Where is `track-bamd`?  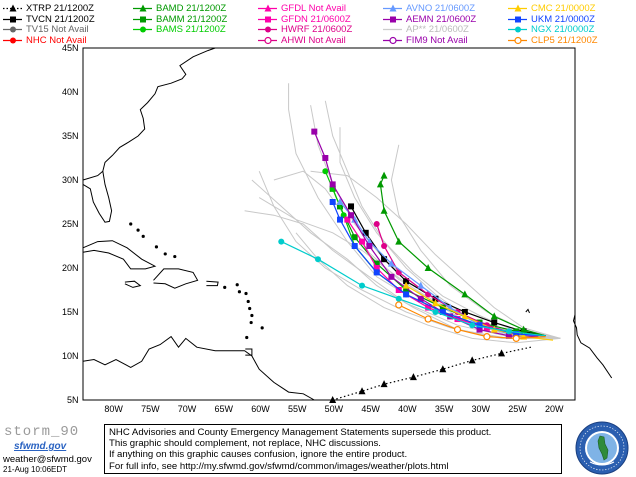
track-bamd is located at coordinates (461, 254).